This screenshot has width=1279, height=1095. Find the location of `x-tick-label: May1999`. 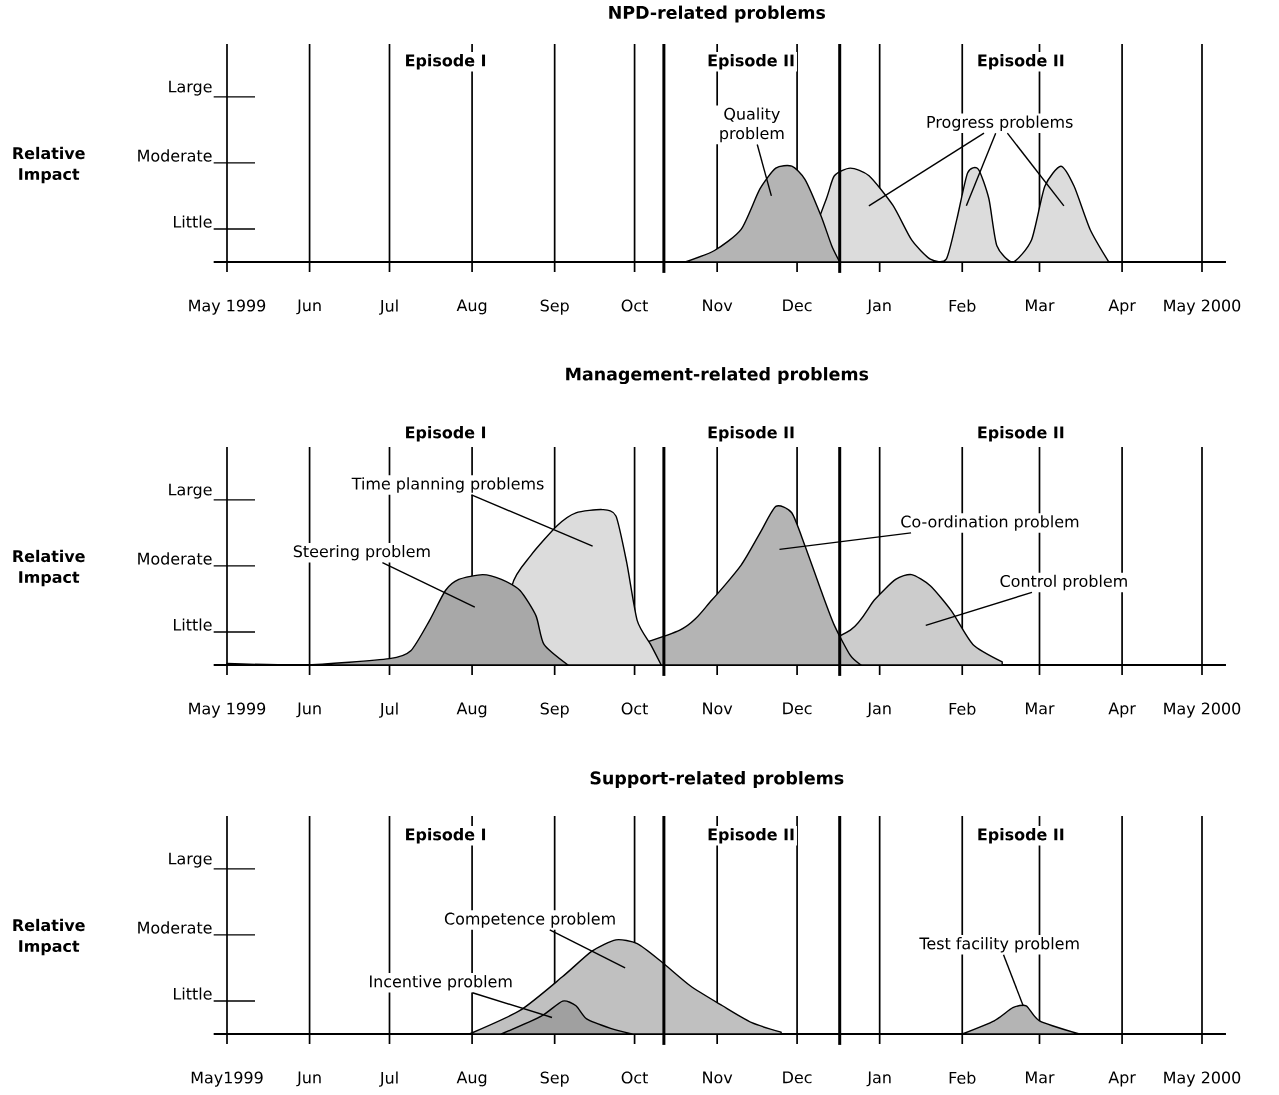

x-tick-label: May1999 is located at coordinates (227, 1079).